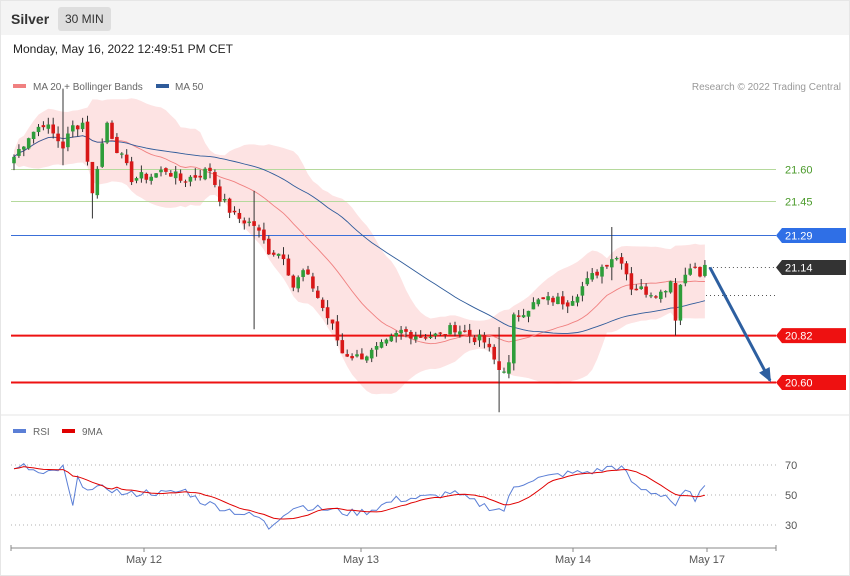  Describe the element at coordinates (123, 49) in the screenshot. I see `chart-date: Monday, May 16, 2022 12:49:51 PM CET` at that location.